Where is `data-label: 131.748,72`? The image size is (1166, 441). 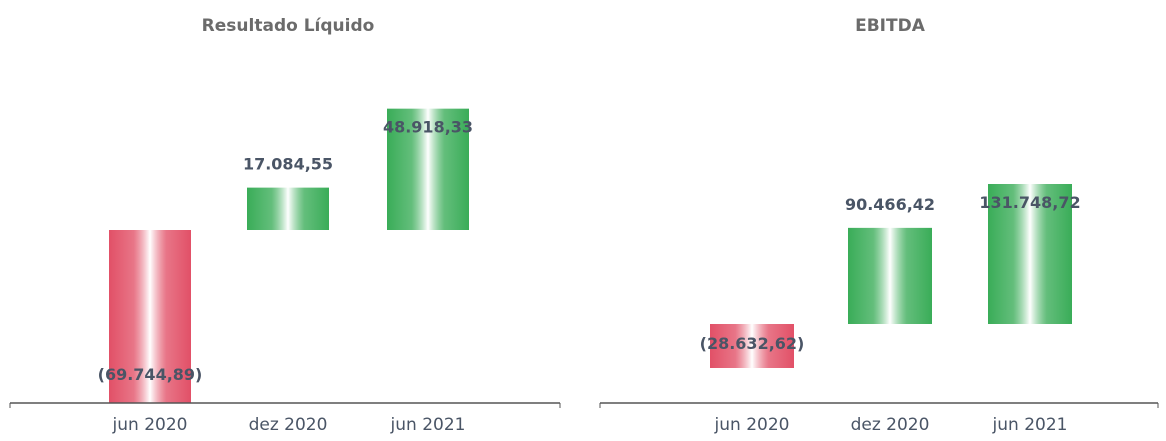
data-label: 131.748,72 is located at coordinates (1029, 202).